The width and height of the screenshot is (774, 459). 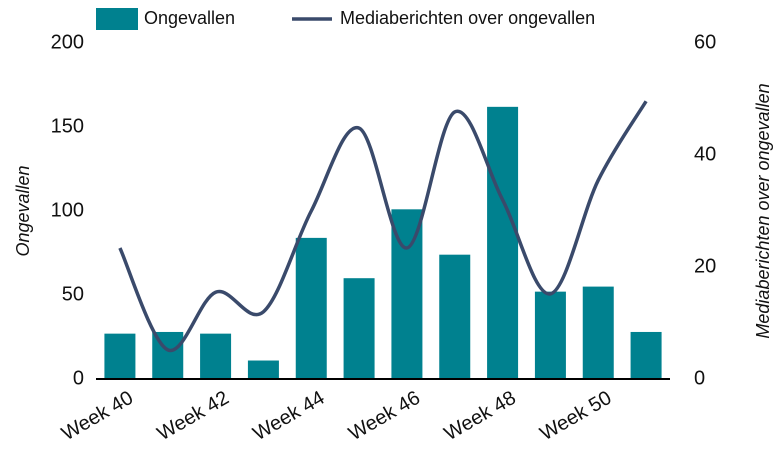 I want to click on y2-tick-label: 20, so click(x=705, y=266).